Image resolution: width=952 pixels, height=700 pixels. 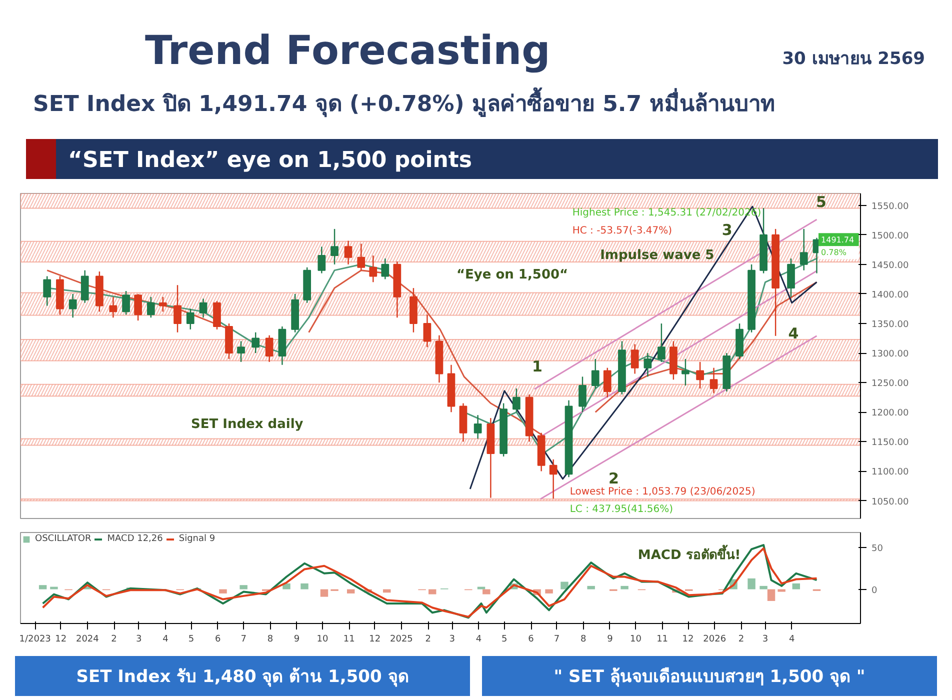 What do you see at coordinates (88, 639) in the screenshot?
I see `x-tick-label: 2024` at bounding box center [88, 639].